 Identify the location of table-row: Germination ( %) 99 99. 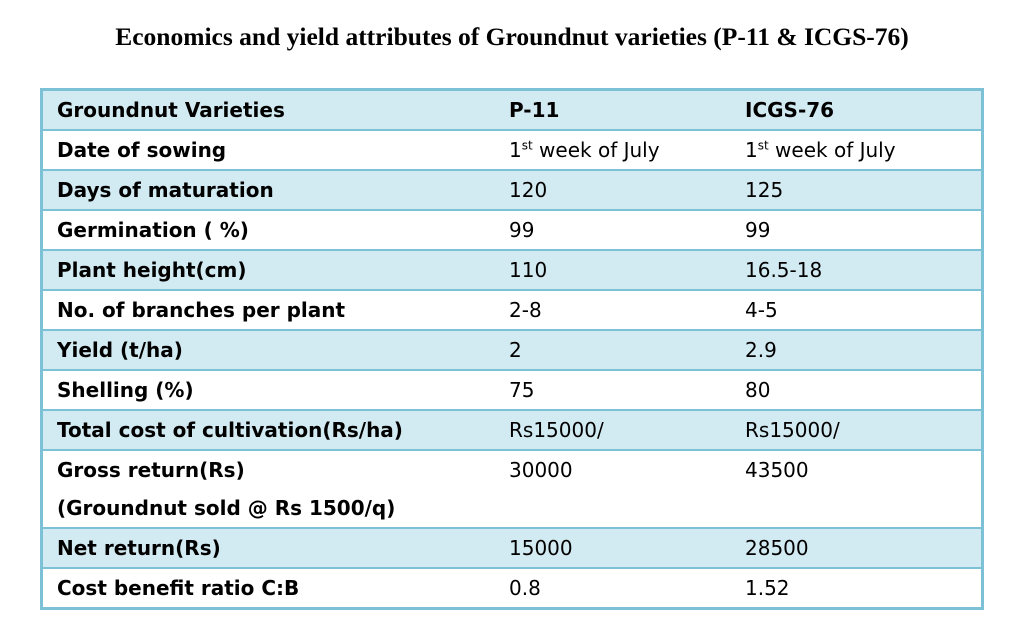
(512, 230).